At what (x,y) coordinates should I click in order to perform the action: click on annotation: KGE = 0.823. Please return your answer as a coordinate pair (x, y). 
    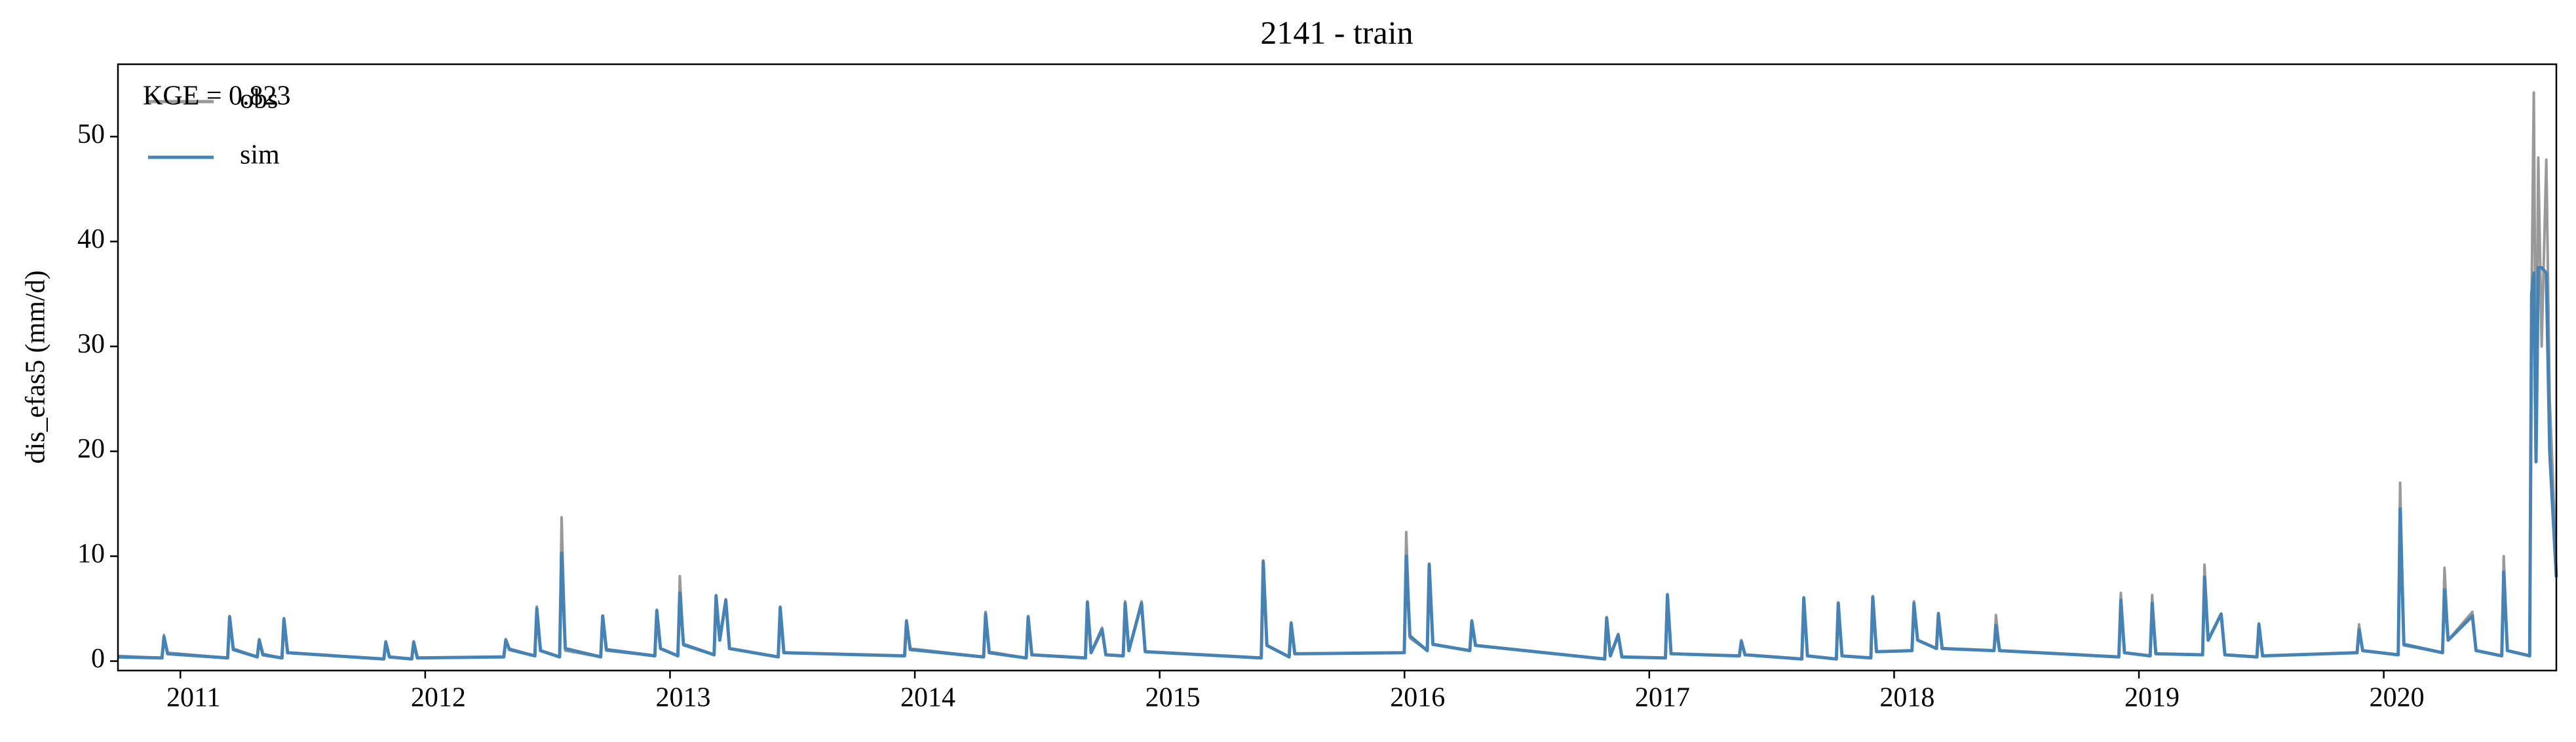
    Looking at the image, I should click on (217, 96).